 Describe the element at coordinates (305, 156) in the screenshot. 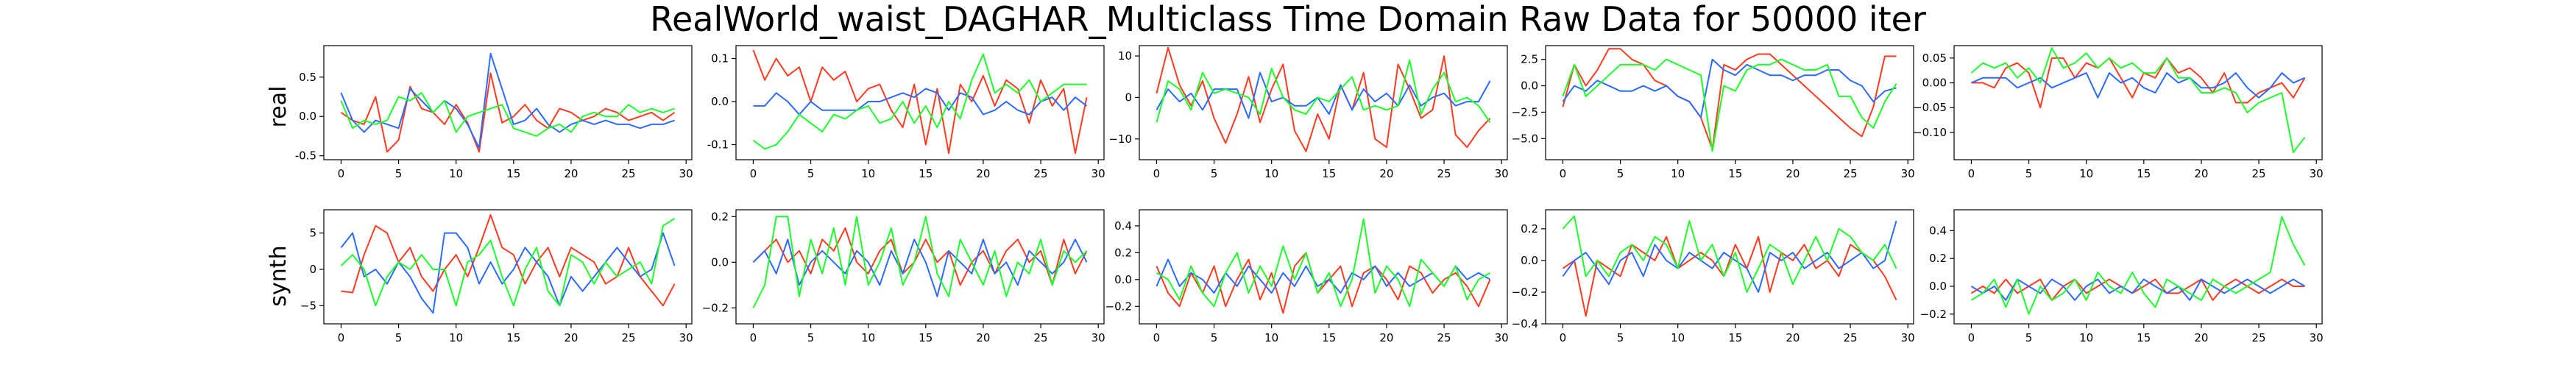

I see `y-tick-label: -0.5` at that location.